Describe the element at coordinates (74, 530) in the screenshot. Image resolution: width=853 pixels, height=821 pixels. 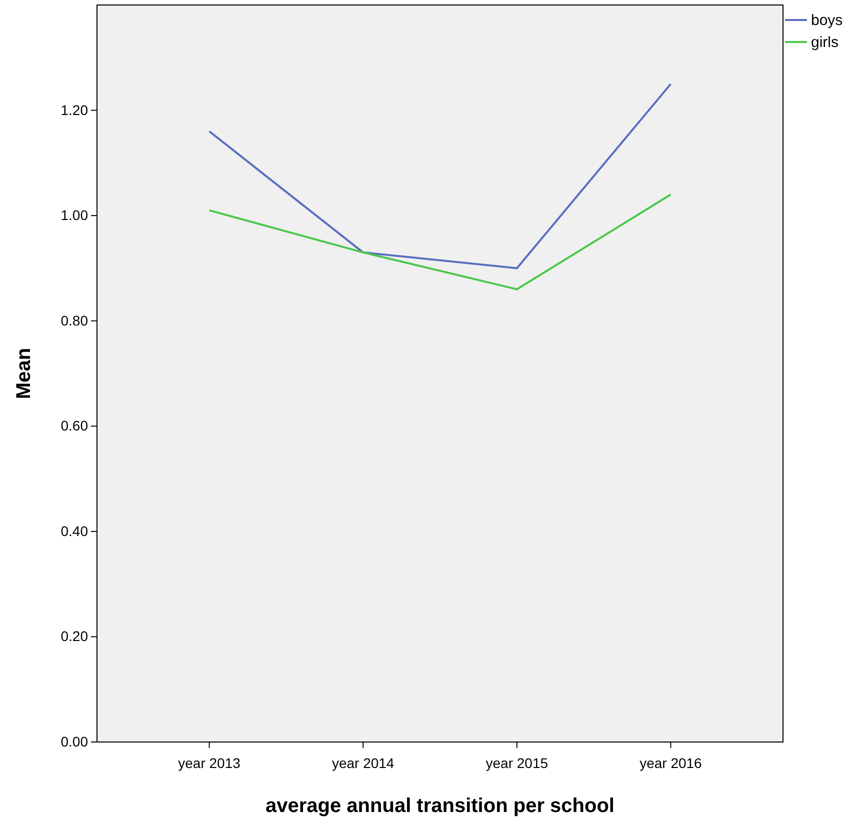
I see `y-tick-label: 0.40` at that location.